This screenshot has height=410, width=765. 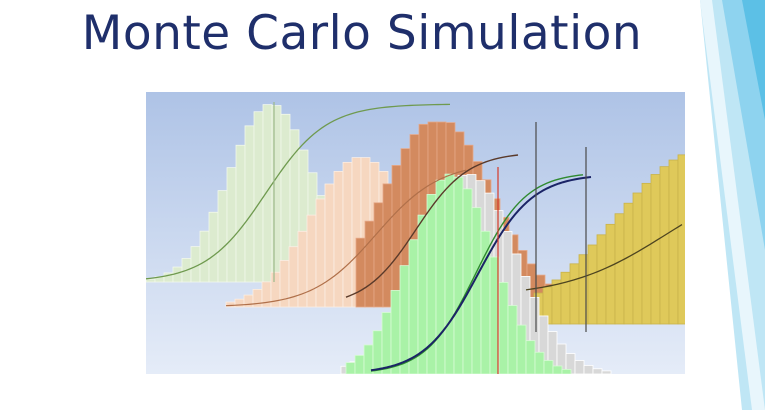 I want to click on slide-title: Monte Carlo Simulation, so click(x=362, y=33).